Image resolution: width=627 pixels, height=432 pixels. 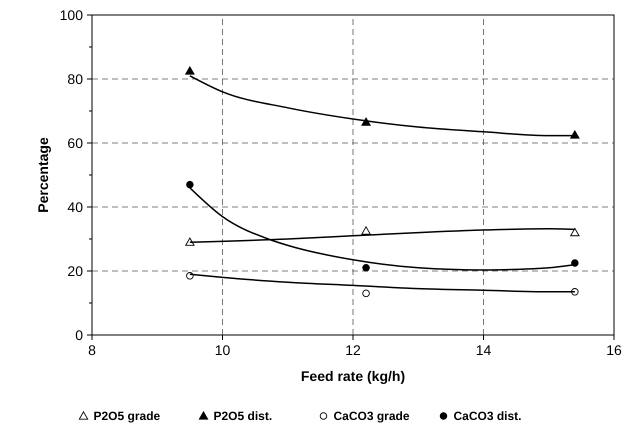 I want to click on legend-label: CaCO3 grade, so click(x=372, y=416).